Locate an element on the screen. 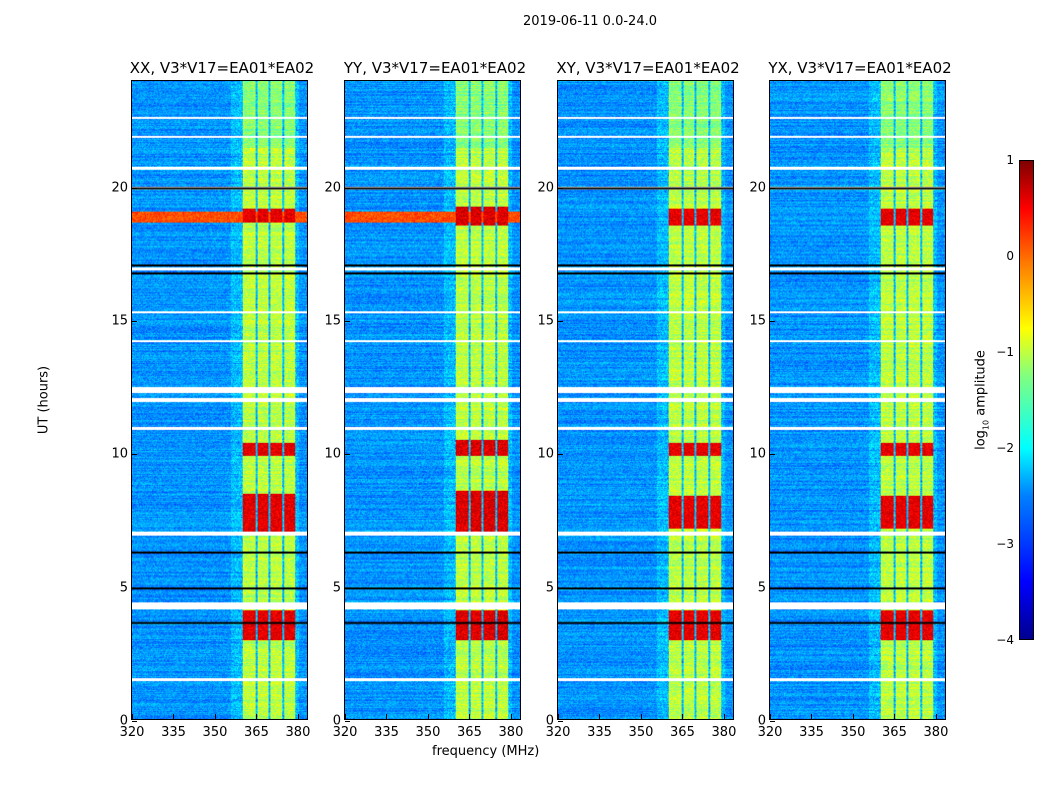  panel-title: XY, V3*V17=EA01*EA02 is located at coordinates (648, 68).